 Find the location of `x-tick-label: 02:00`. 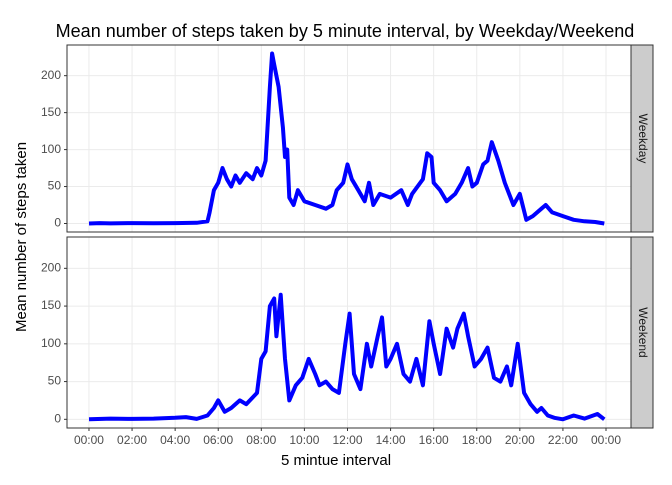

x-tick-label: 02:00 is located at coordinates (132, 440).